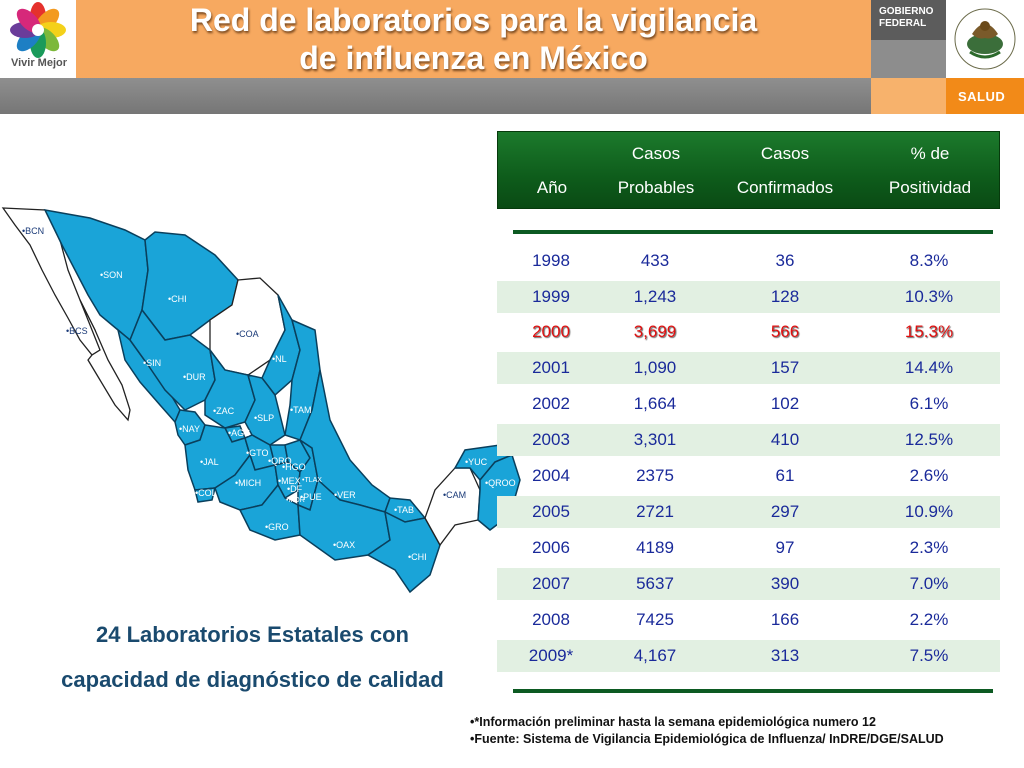 This screenshot has height=768, width=1024. Describe the element at coordinates (985, 39) in the screenshot. I see `national-seal` at that location.